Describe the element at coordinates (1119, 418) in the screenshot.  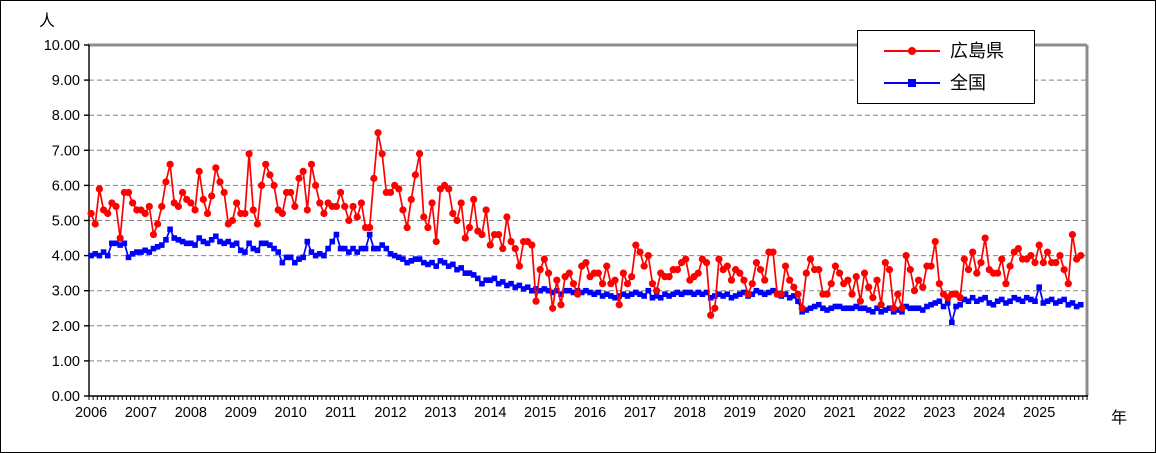
I see `x-axis-unit-label: 年` at that location.